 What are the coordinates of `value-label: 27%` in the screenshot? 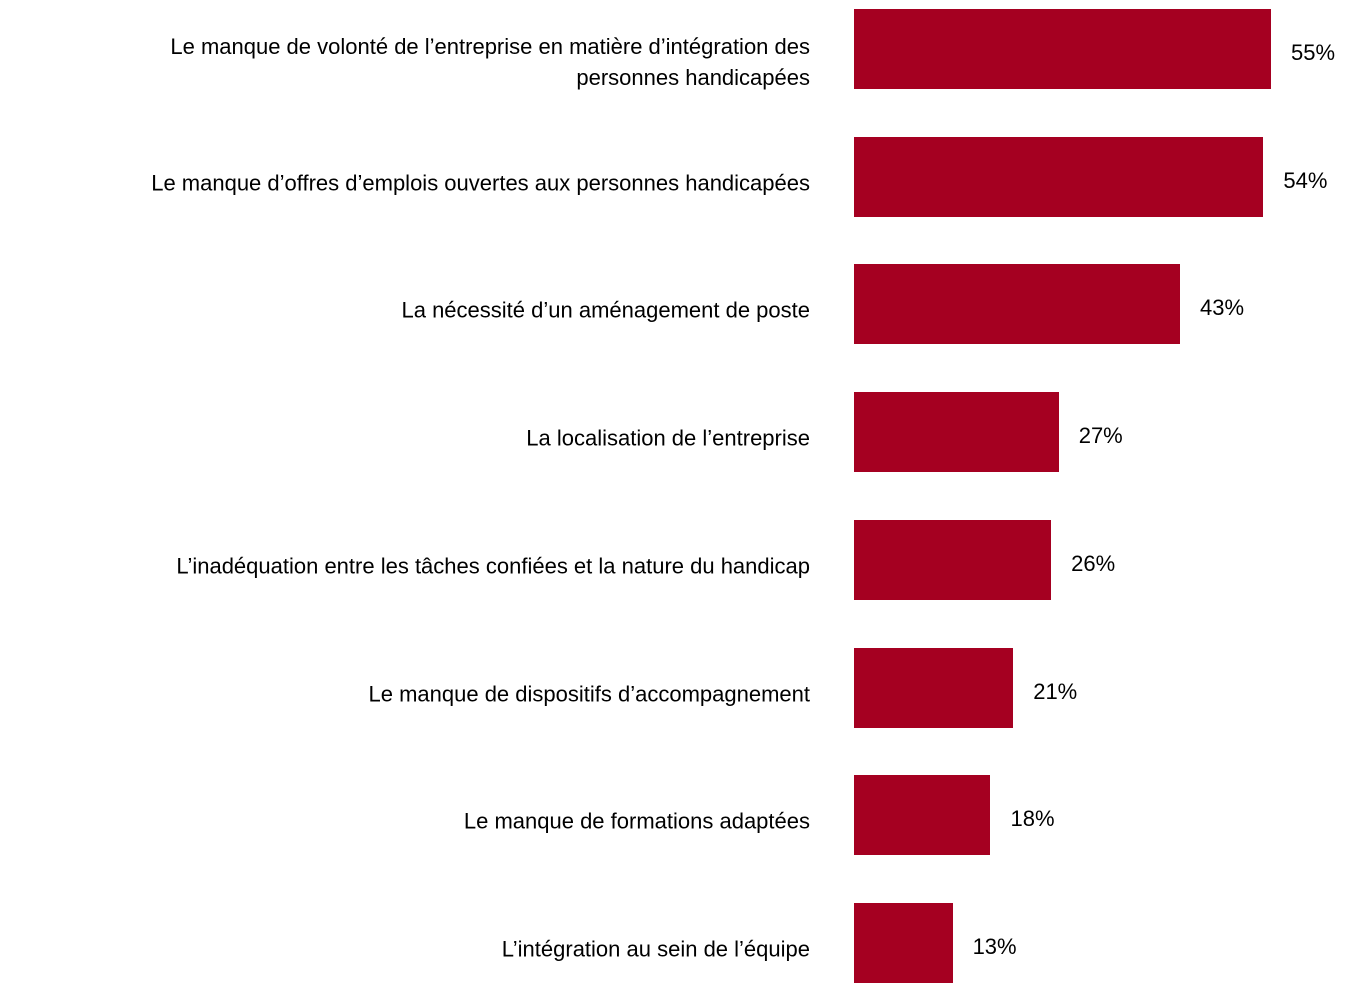 It's located at (1100, 436).